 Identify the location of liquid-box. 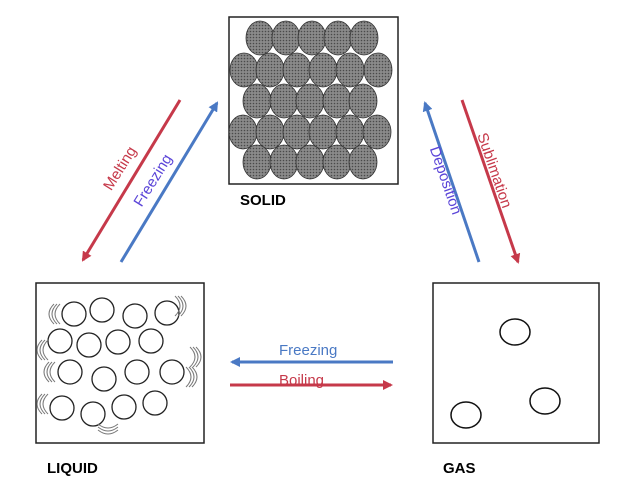
(120, 363).